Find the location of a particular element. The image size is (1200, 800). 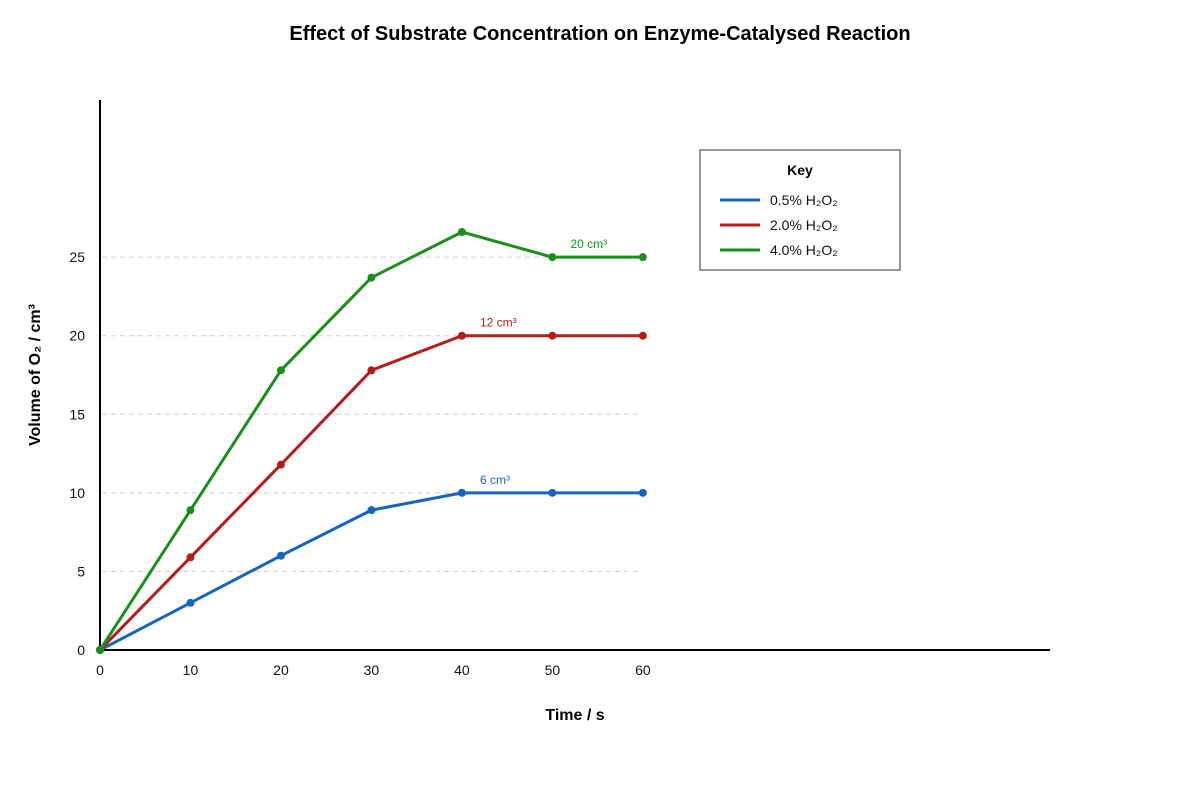

x-tick-label: 60 is located at coordinates (643, 670).